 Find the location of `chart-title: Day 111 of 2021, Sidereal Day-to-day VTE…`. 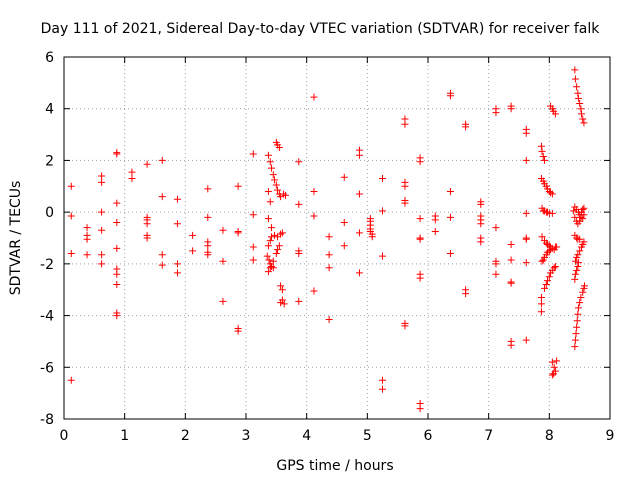

chart-title: Day 111 of 2021, Sidereal Day-to-day VTE… is located at coordinates (321, 29).